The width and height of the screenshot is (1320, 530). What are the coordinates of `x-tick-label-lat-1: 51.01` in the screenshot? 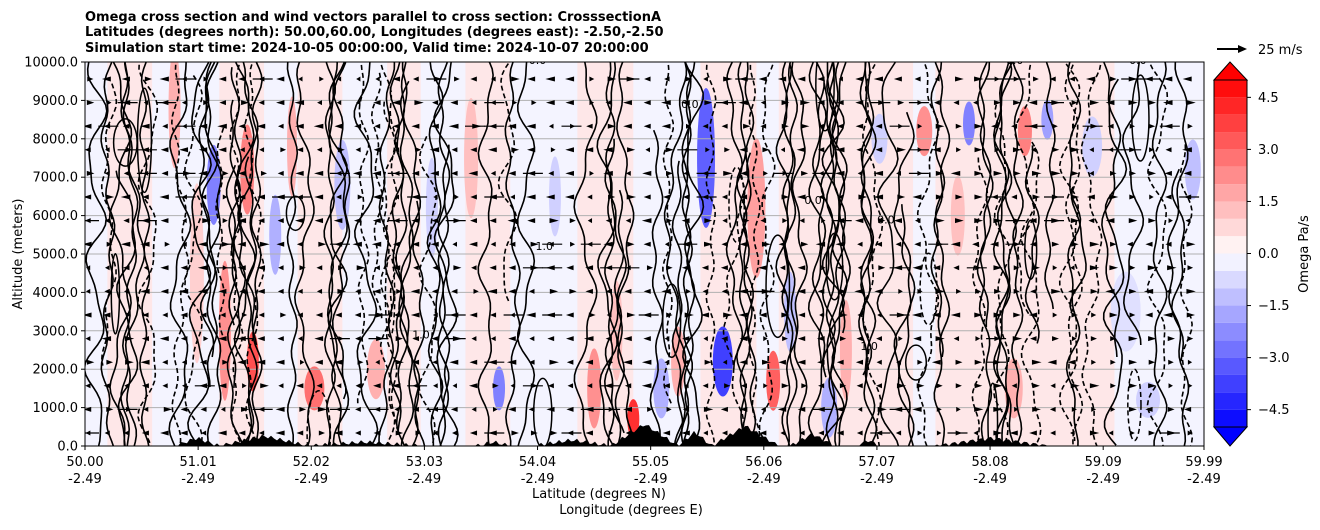 It's located at (198, 462).